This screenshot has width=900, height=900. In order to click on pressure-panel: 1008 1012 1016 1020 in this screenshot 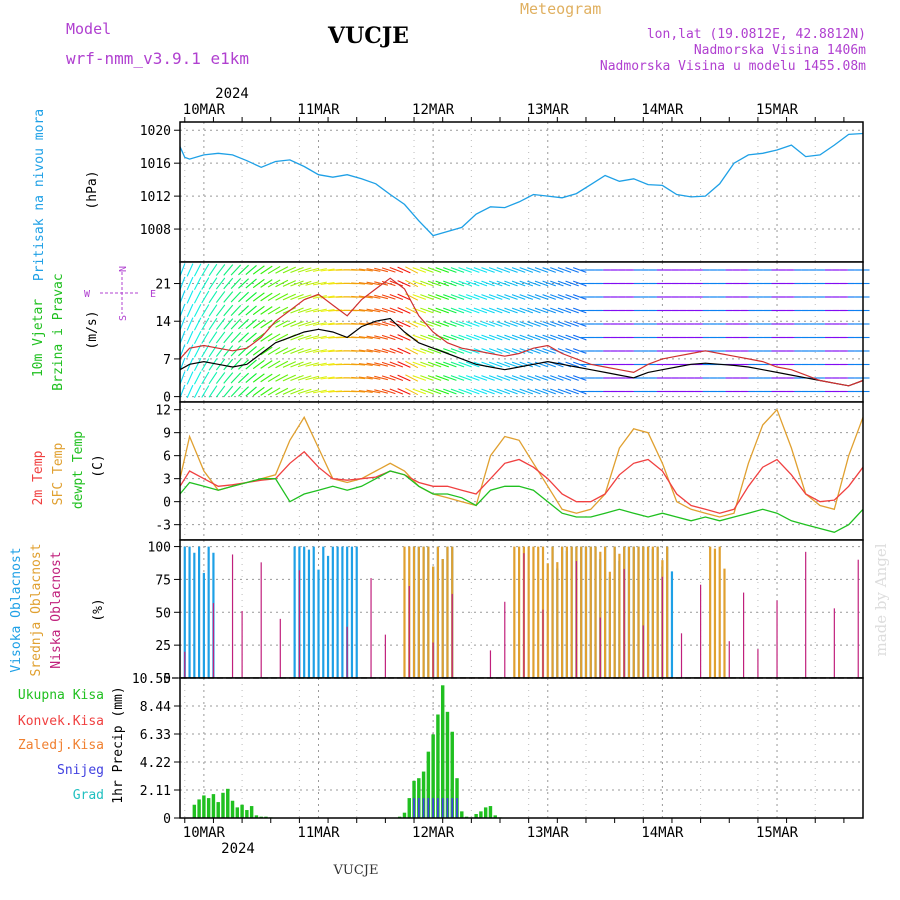, I will do `click(502, 192)`.